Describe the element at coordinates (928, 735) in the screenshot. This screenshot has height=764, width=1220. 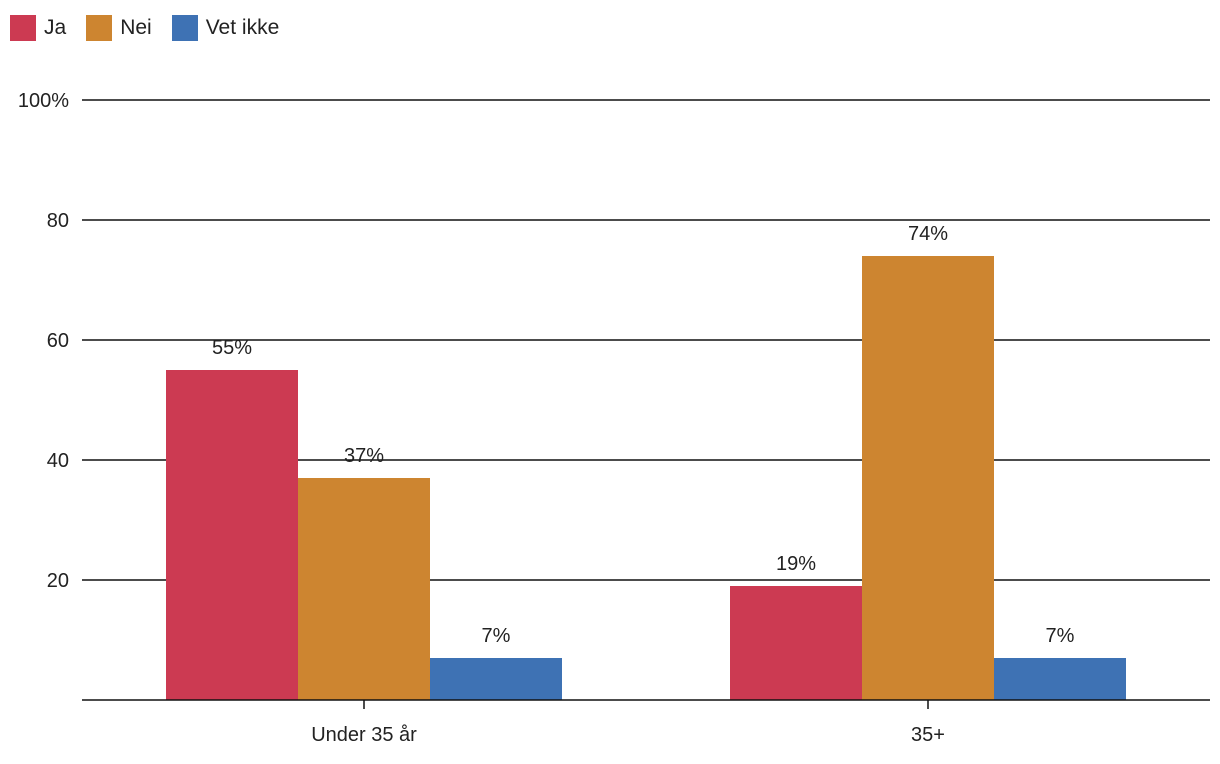
I see `x-category-label: 35+` at that location.